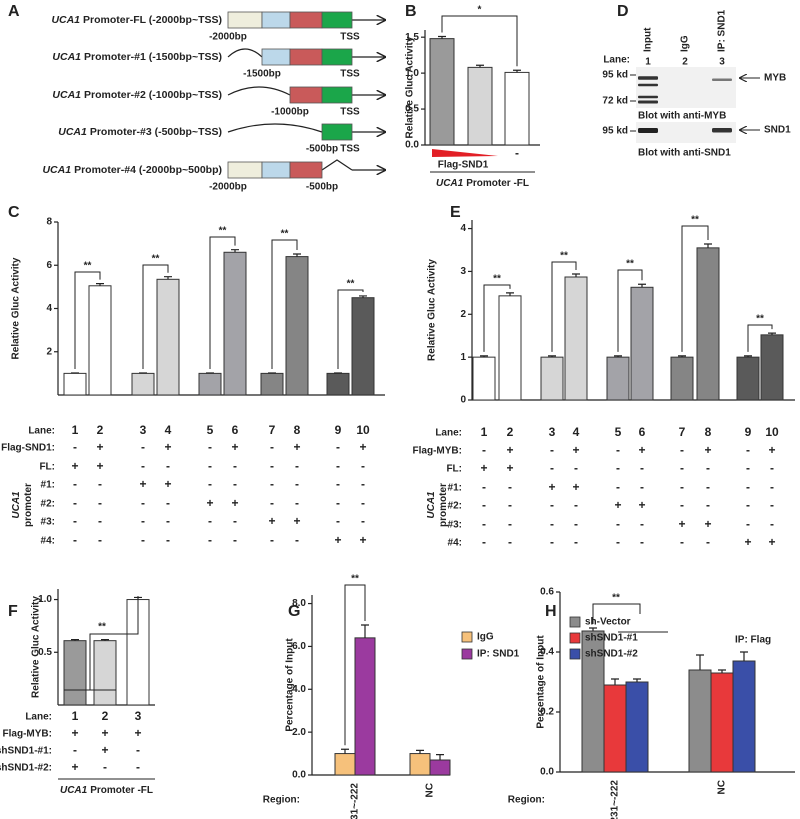 The height and width of the screenshot is (819, 800). Describe the element at coordinates (510, 432) in the screenshot. I see `row-cell: 2` at that location.